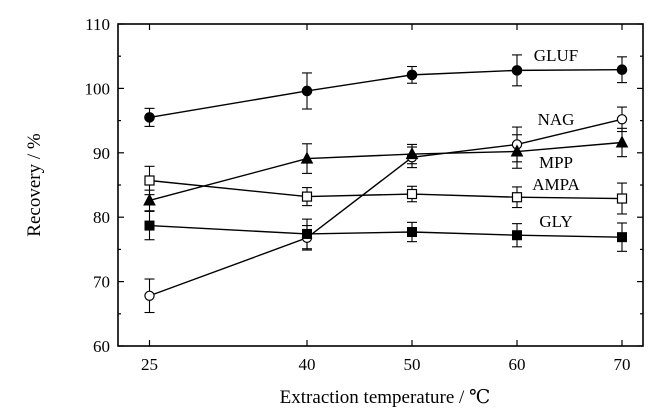 The height and width of the screenshot is (411, 666). What do you see at coordinates (556, 162) in the screenshot?
I see `series-label-mpp: MPP` at bounding box center [556, 162].